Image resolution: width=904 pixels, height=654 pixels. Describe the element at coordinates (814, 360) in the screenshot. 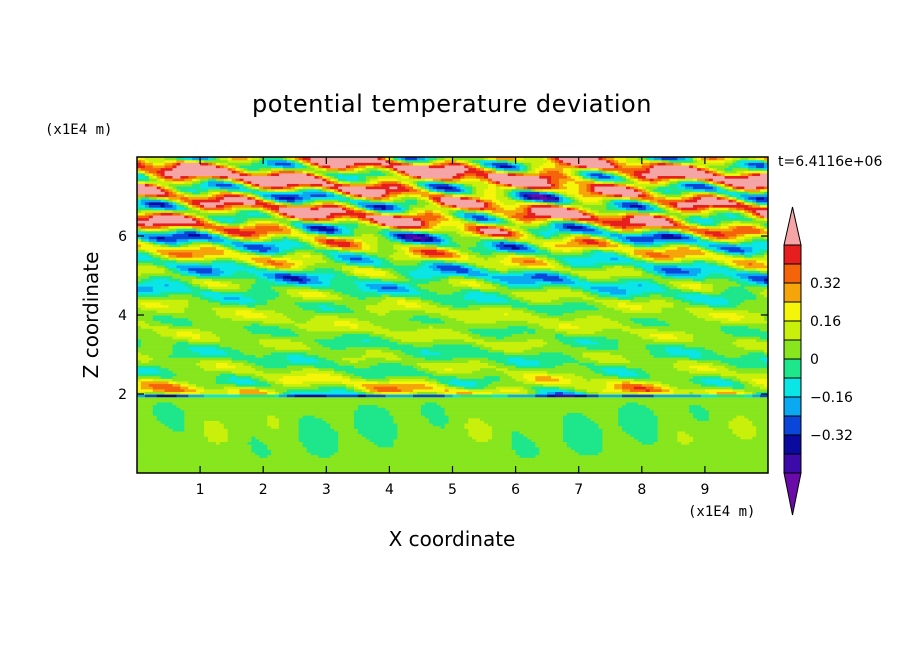

I see `colorbar-label: 0` at that location.